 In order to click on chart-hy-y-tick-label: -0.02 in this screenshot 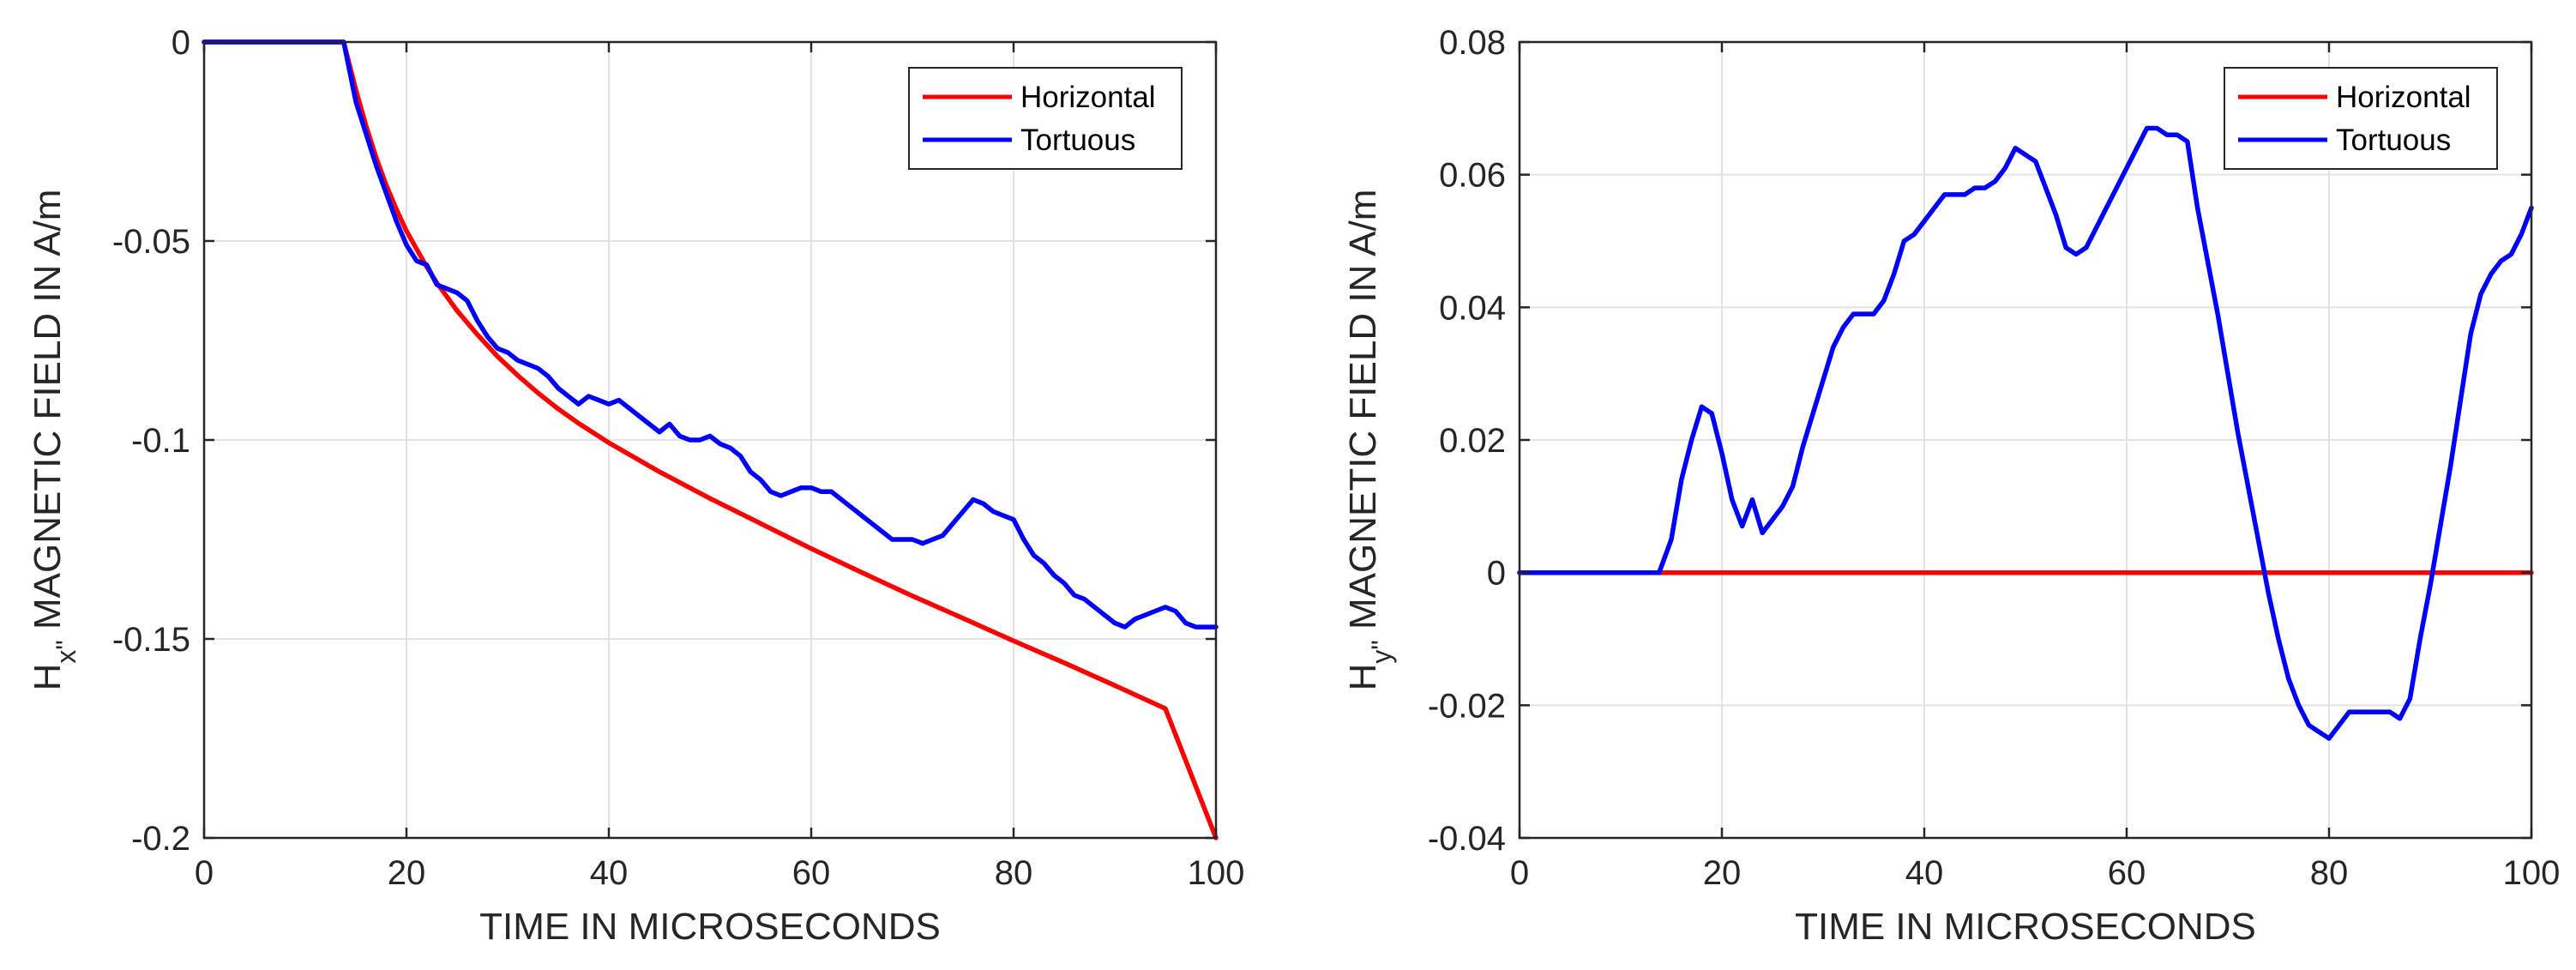, I will do `click(1467, 706)`.